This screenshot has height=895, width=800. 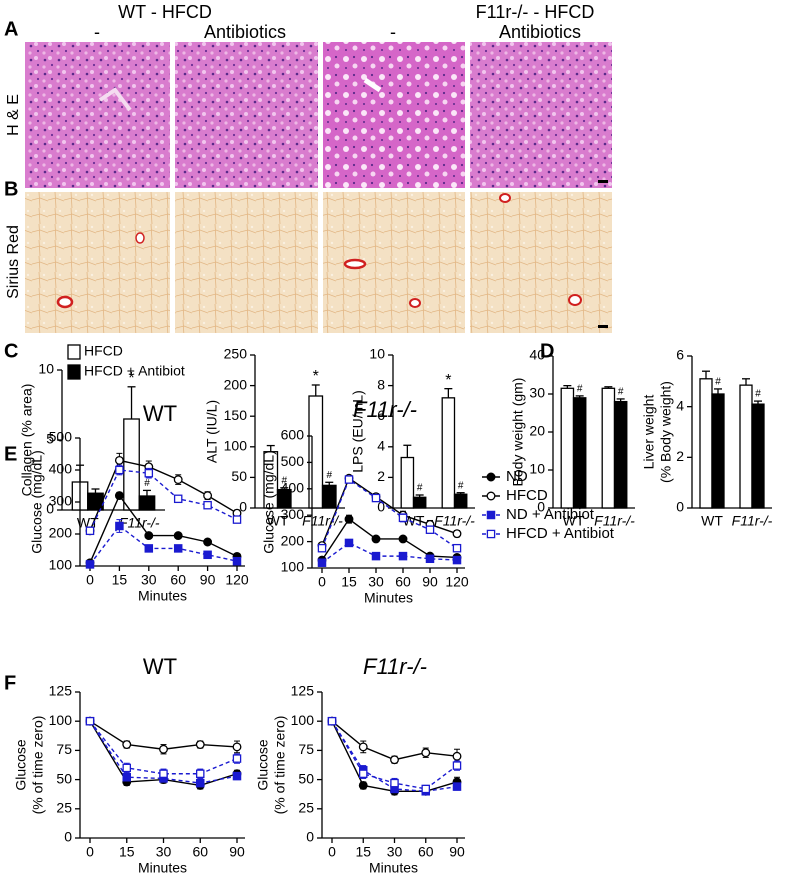 What do you see at coordinates (381, 446) in the screenshot?
I see `y-tick-label: 4` at bounding box center [381, 446].